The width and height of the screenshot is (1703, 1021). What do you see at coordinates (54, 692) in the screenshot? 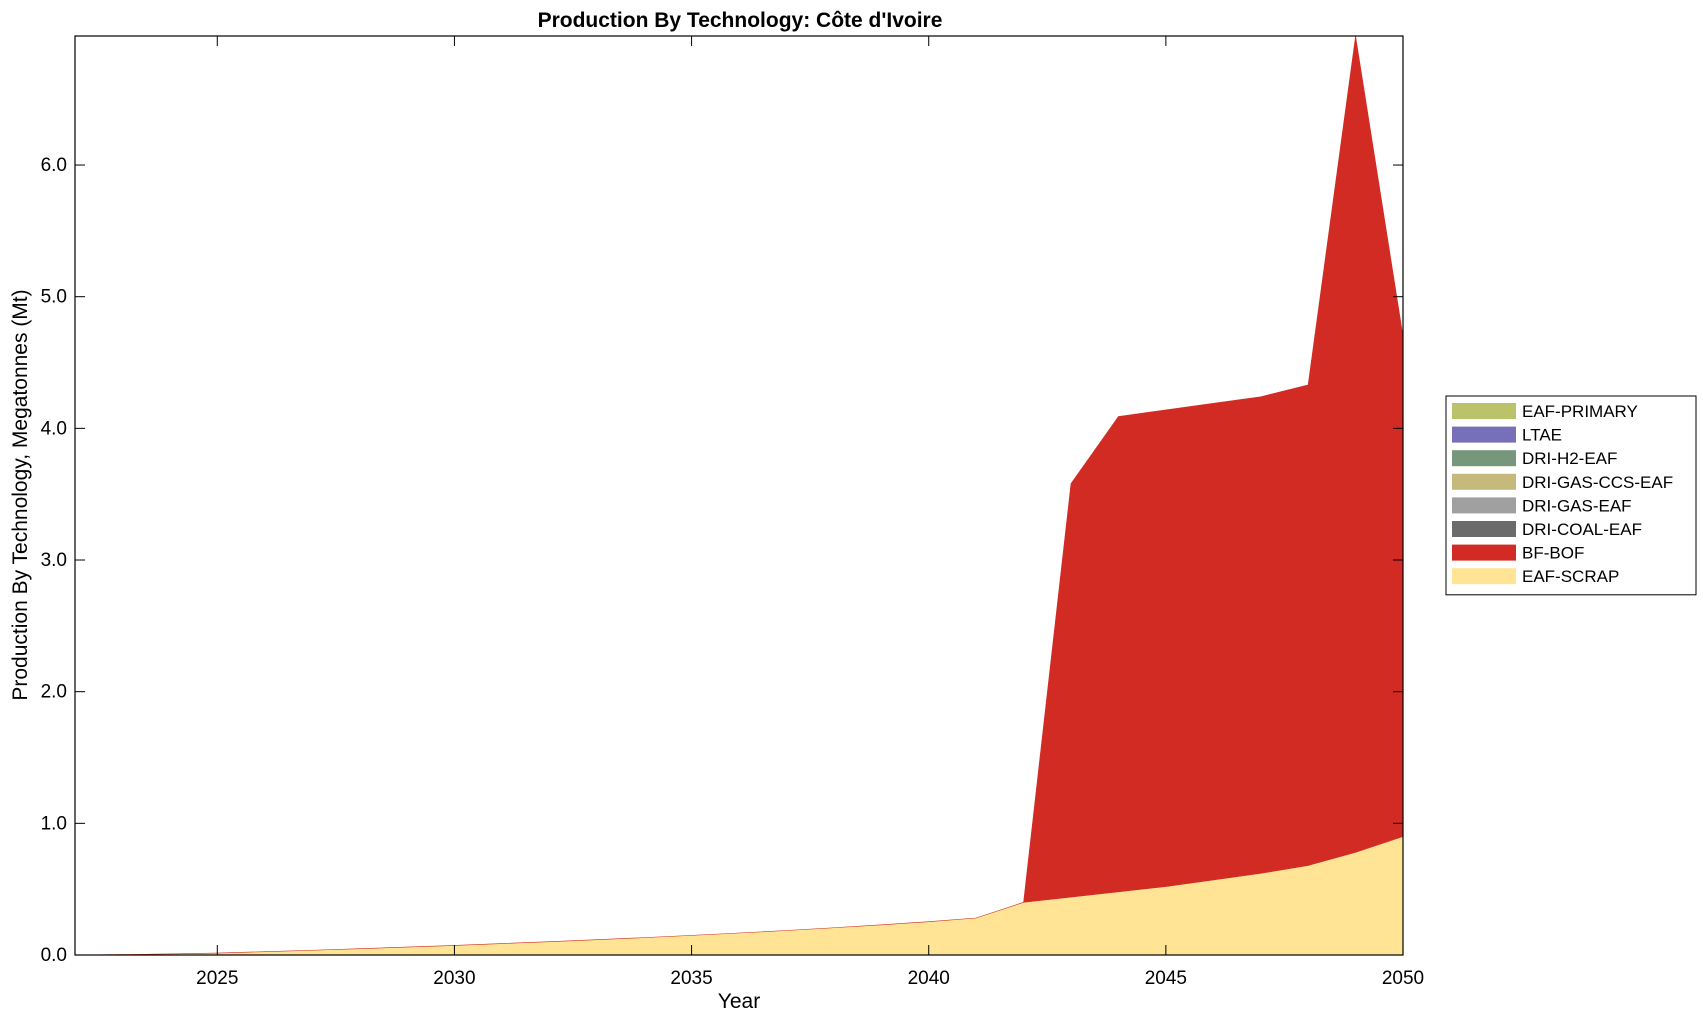
I see `y-tick-label: 2.0` at bounding box center [54, 692].